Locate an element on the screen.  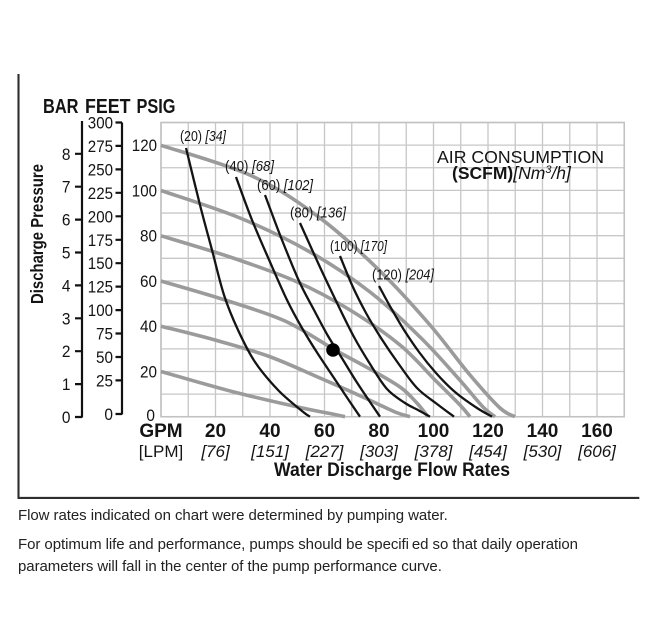
svg-text: 7 is located at coordinates (66, 187).